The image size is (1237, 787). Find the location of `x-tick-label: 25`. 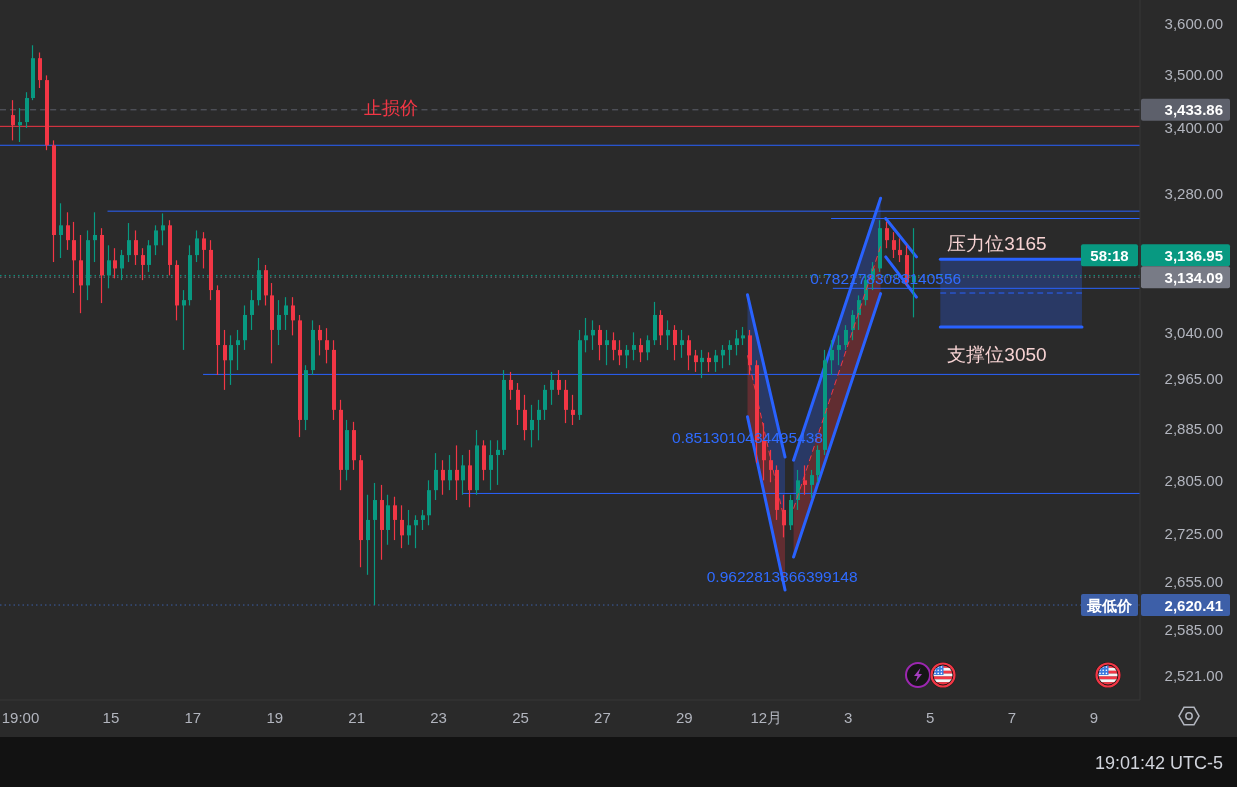

x-tick-label: 25 is located at coordinates (520, 717).